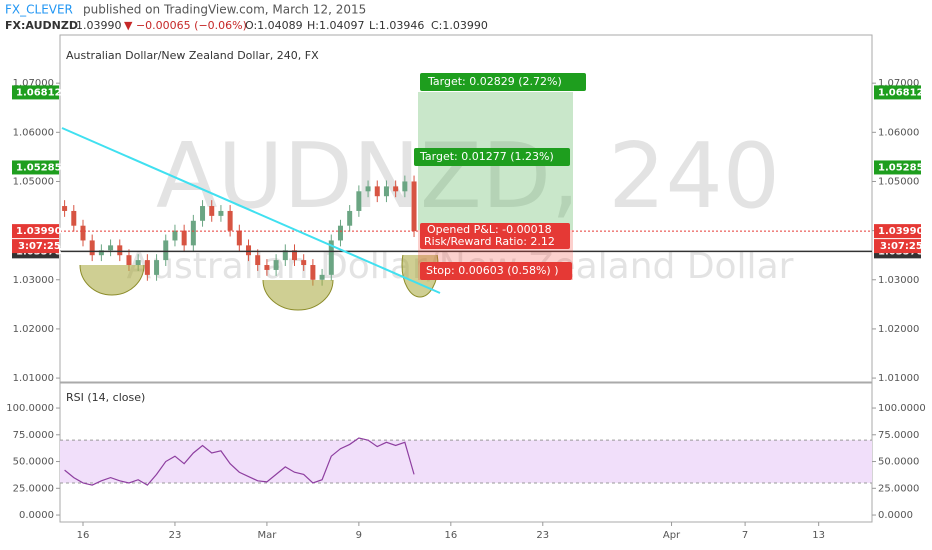 The width and height of the screenshot is (932, 550). Describe the element at coordinates (468, 176) in the screenshot. I see `watermark: AUDNZD, 240` at that location.